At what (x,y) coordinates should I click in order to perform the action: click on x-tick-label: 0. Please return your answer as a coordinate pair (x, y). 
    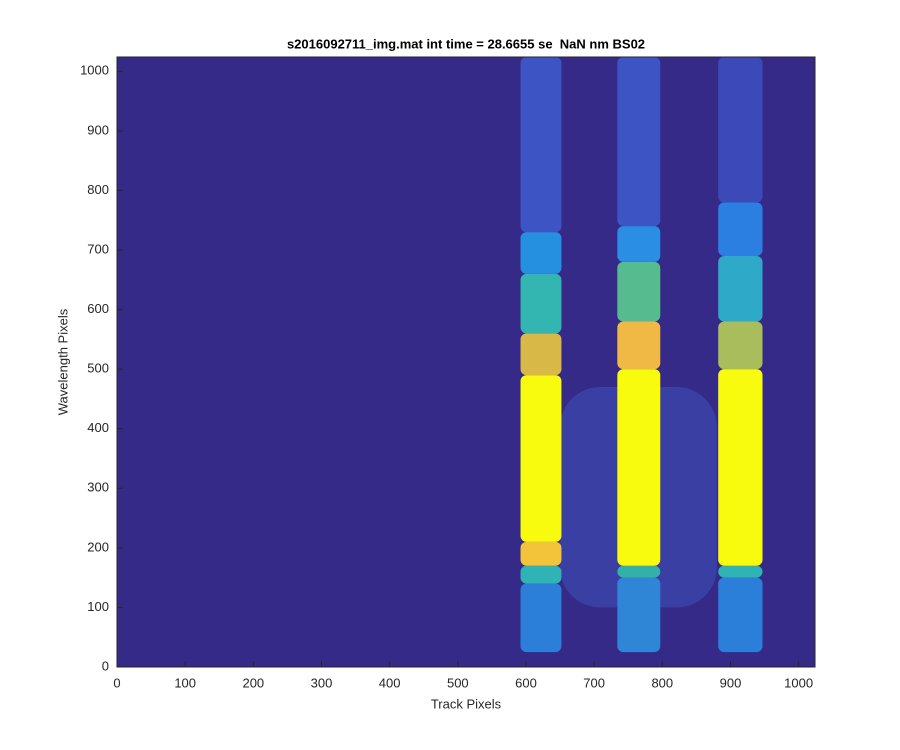
    Looking at the image, I should click on (116, 682).